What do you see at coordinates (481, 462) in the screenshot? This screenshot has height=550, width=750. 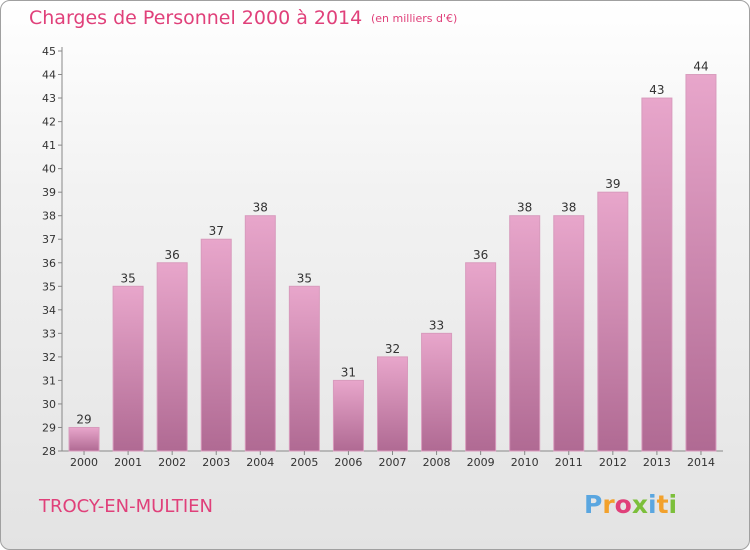 I see `x-tick-label: 2009` at bounding box center [481, 462].